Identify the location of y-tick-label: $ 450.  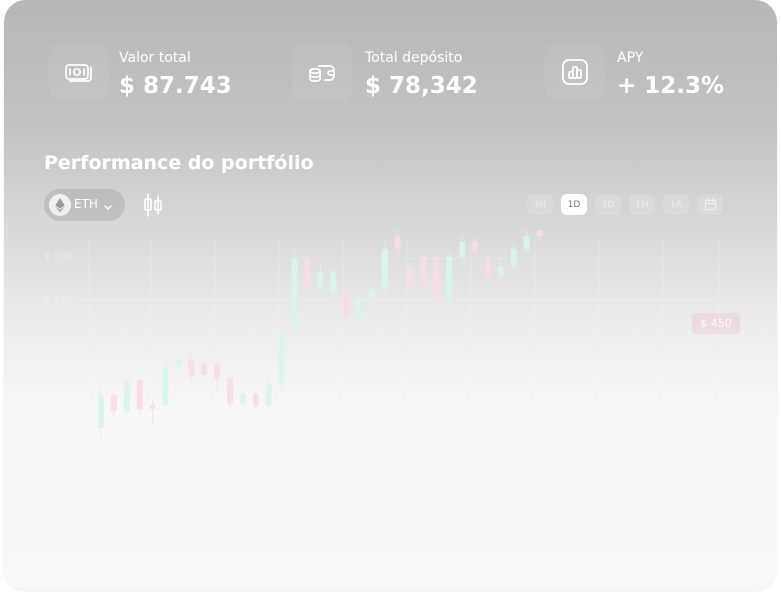
(58, 300).